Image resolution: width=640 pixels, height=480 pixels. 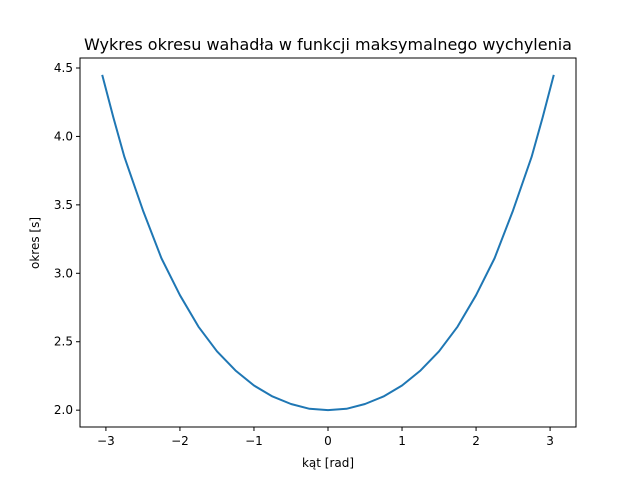 I want to click on y-tick-label: 3.0, so click(x=63, y=273).